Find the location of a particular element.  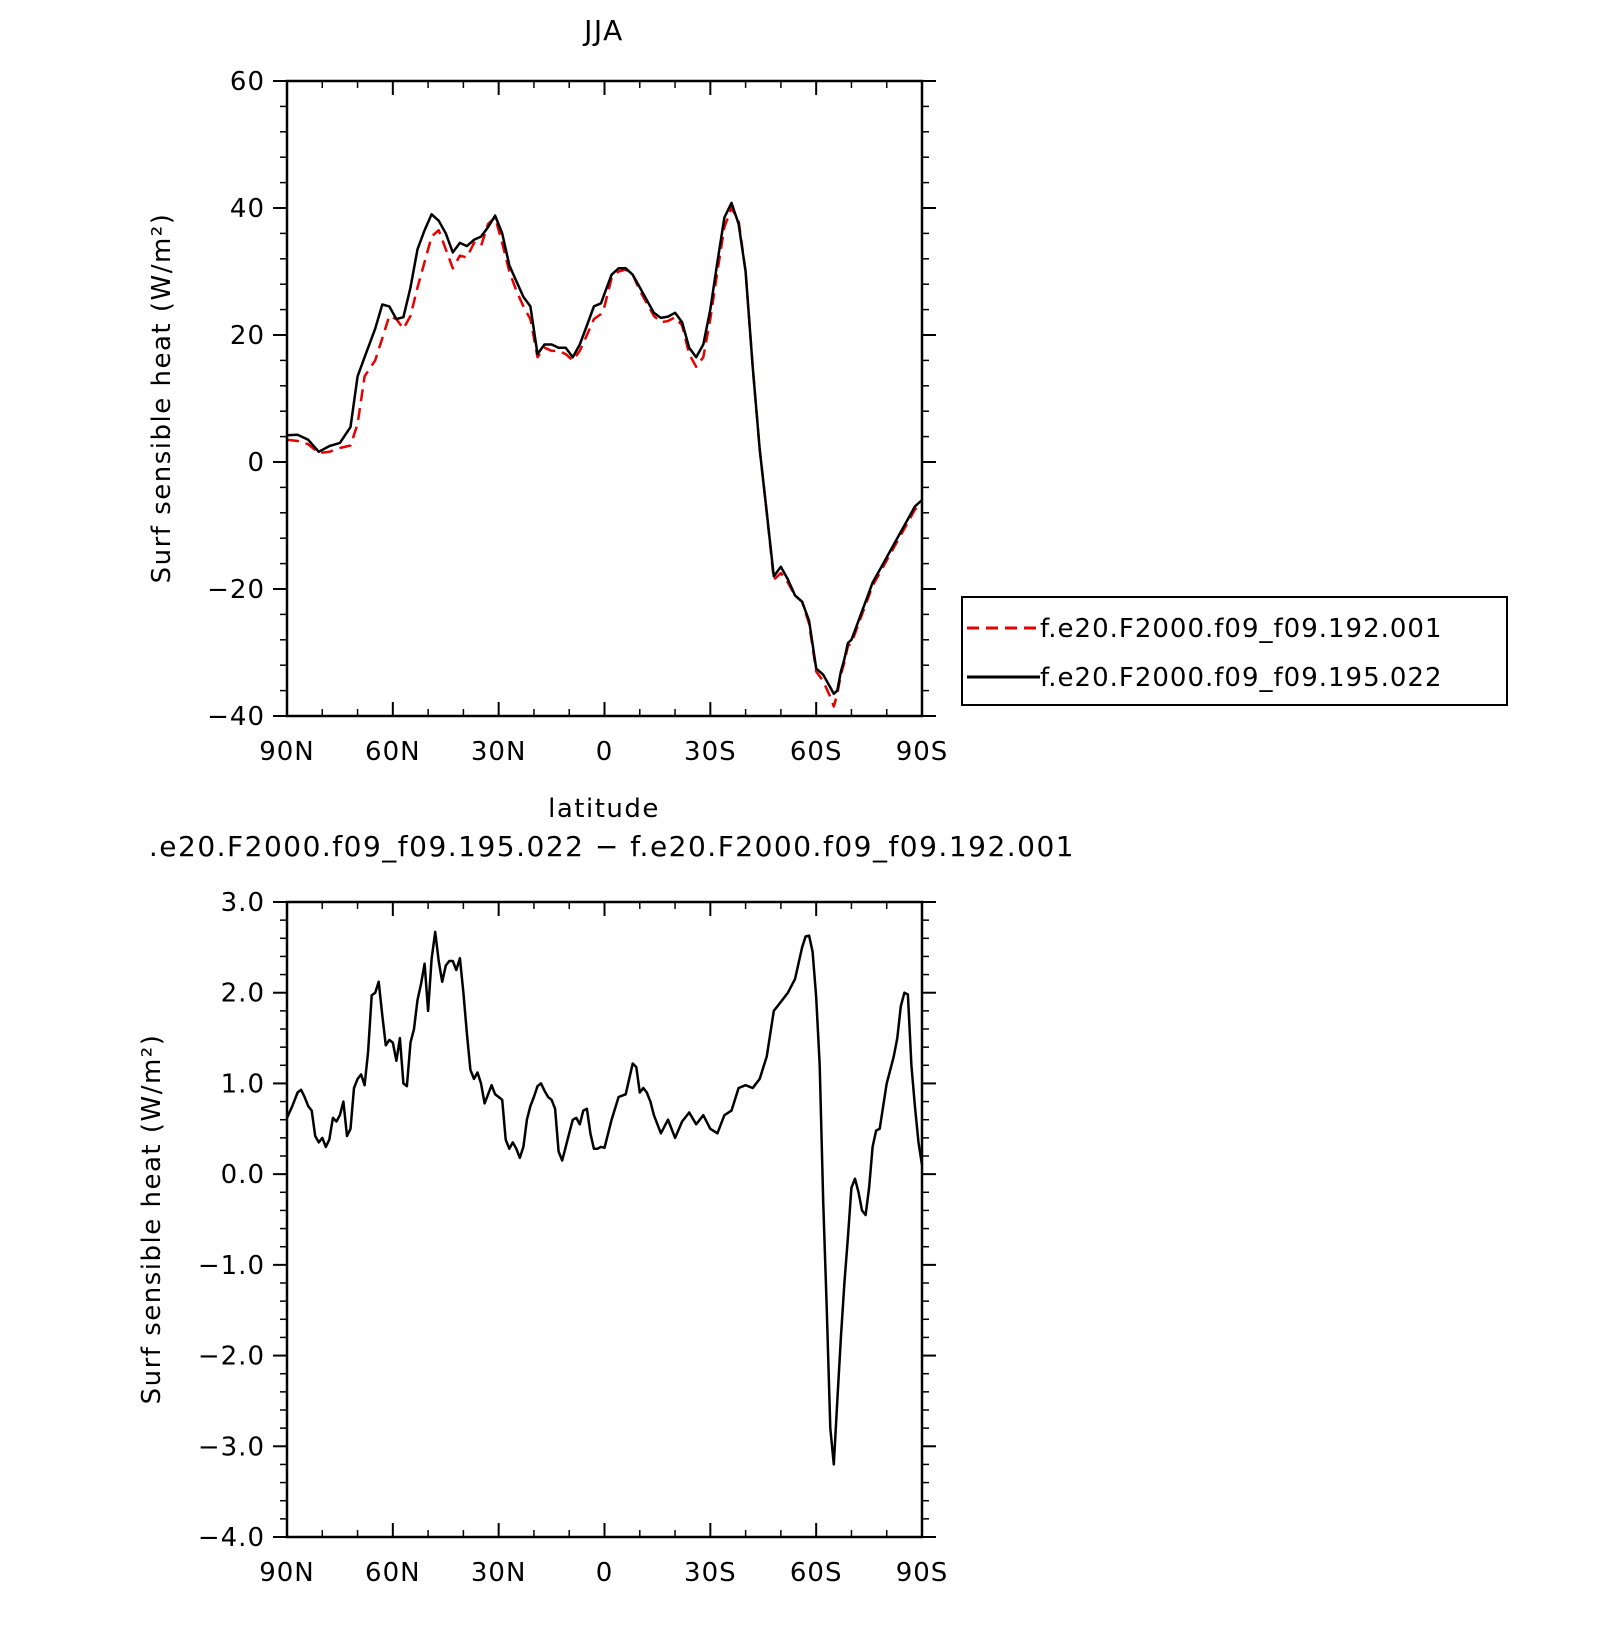

chart-top-lines is located at coordinates (604, 454).